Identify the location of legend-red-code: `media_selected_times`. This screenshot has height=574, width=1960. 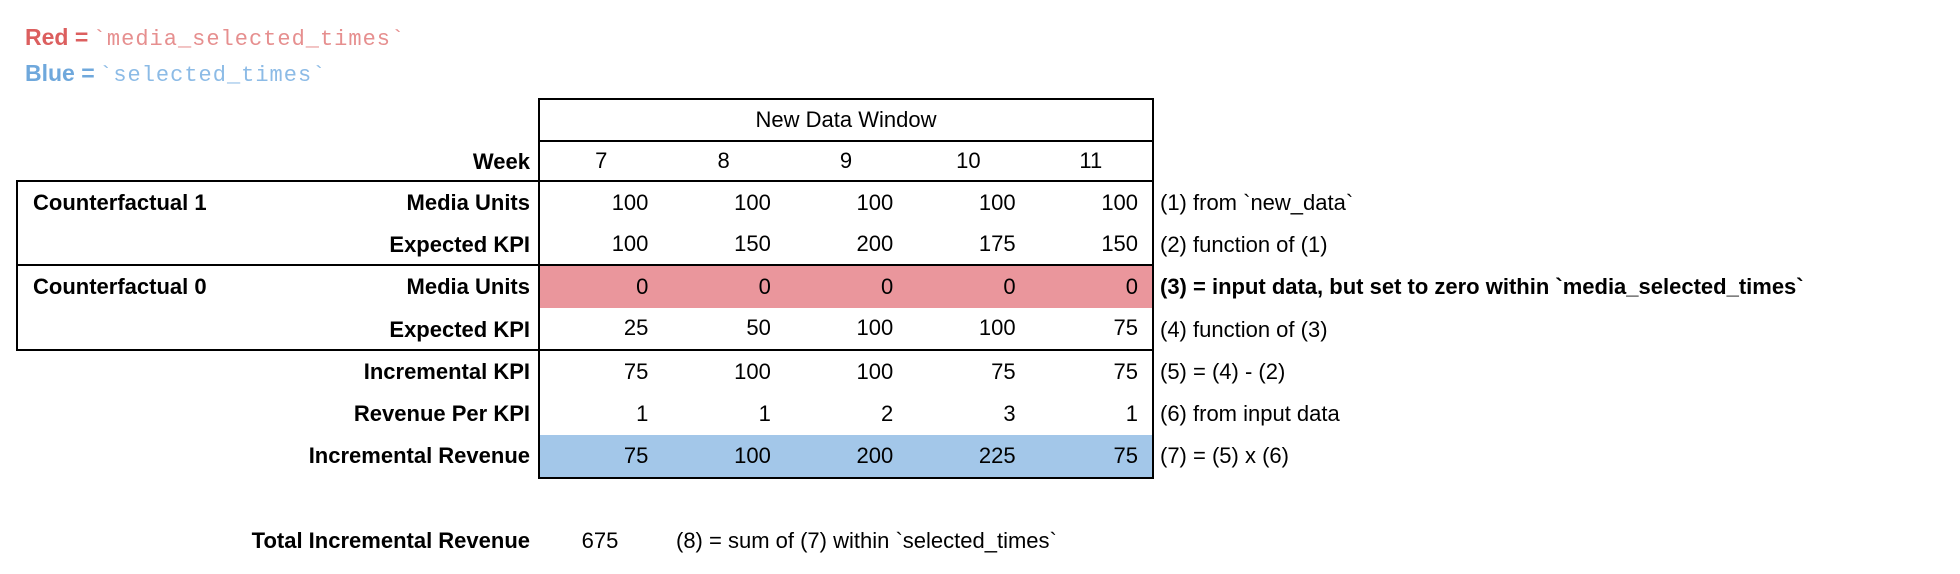
(249, 39).